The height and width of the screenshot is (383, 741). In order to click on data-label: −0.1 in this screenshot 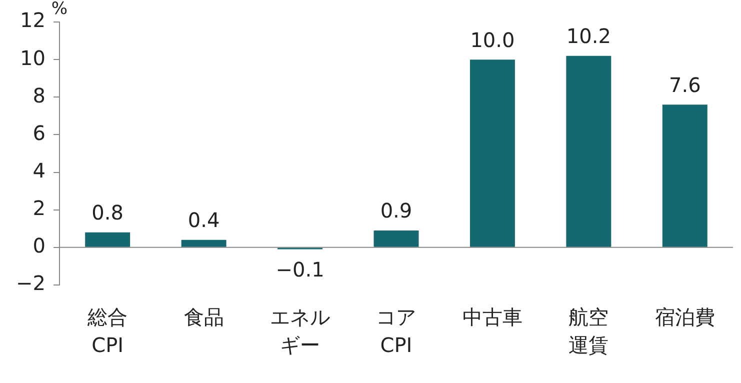, I will do `click(300, 270)`.